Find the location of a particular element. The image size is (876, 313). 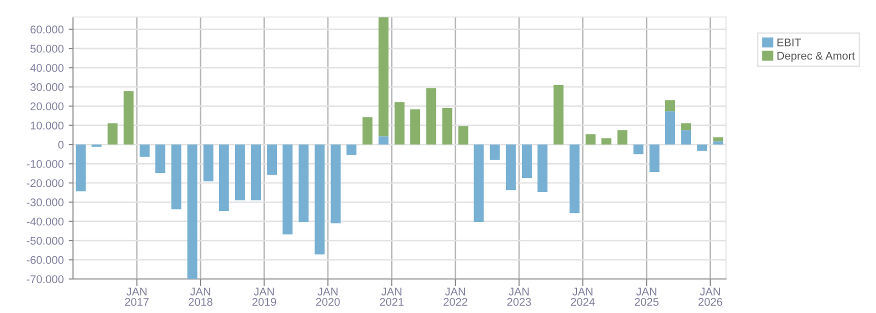

y-tick-label: -50.000 is located at coordinates (45, 240).